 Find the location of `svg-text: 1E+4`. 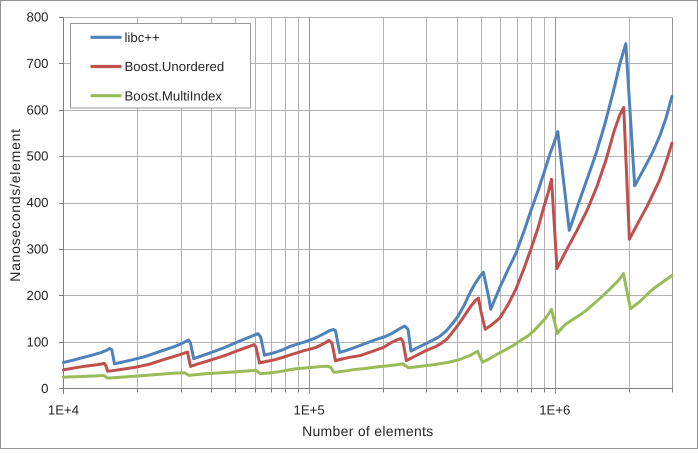

svg-text: 1E+4 is located at coordinates (63, 410).